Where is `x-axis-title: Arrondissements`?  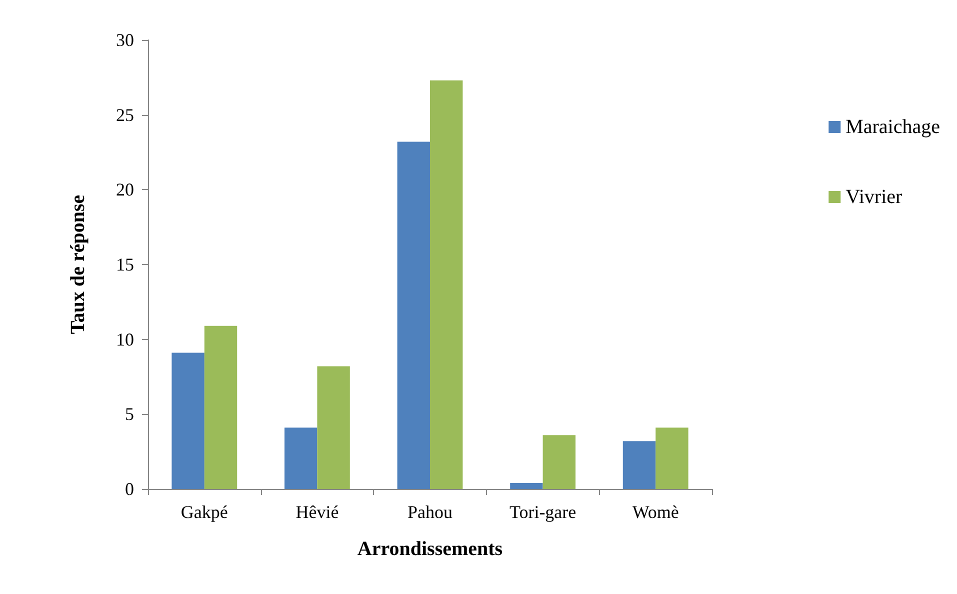 x-axis-title: Arrondissements is located at coordinates (430, 549).